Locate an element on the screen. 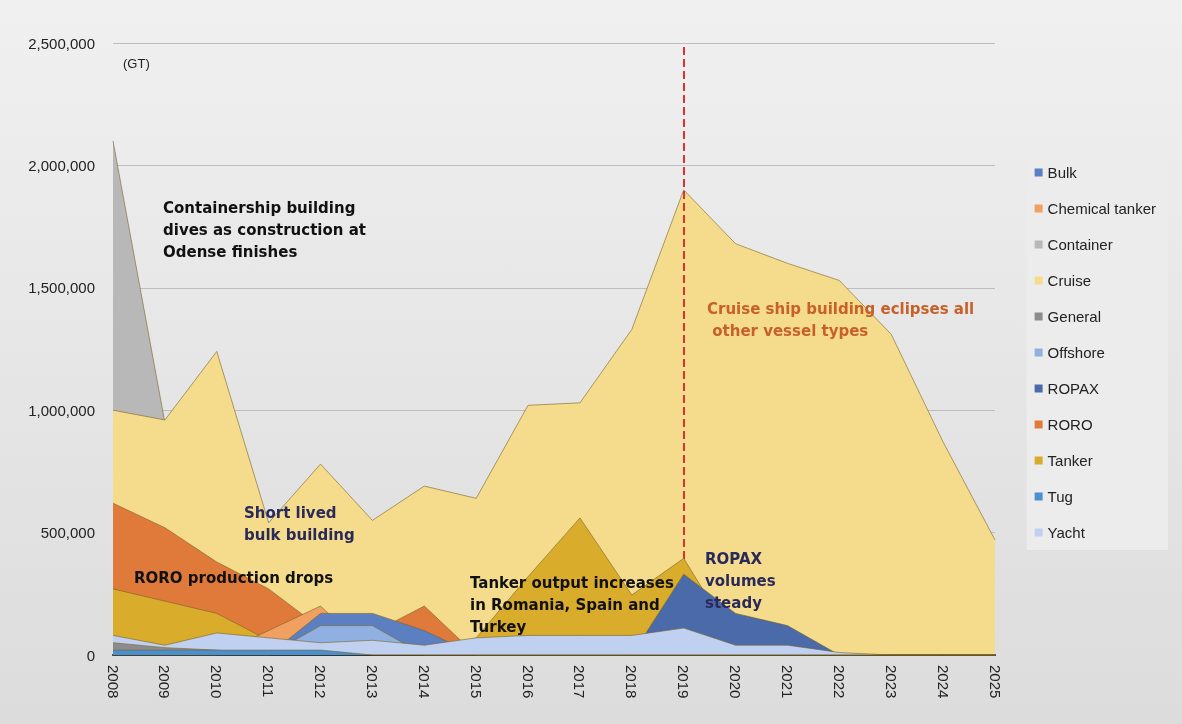 The height and width of the screenshot is (724, 1182). x-tick-label: 2012 is located at coordinates (321, 682).